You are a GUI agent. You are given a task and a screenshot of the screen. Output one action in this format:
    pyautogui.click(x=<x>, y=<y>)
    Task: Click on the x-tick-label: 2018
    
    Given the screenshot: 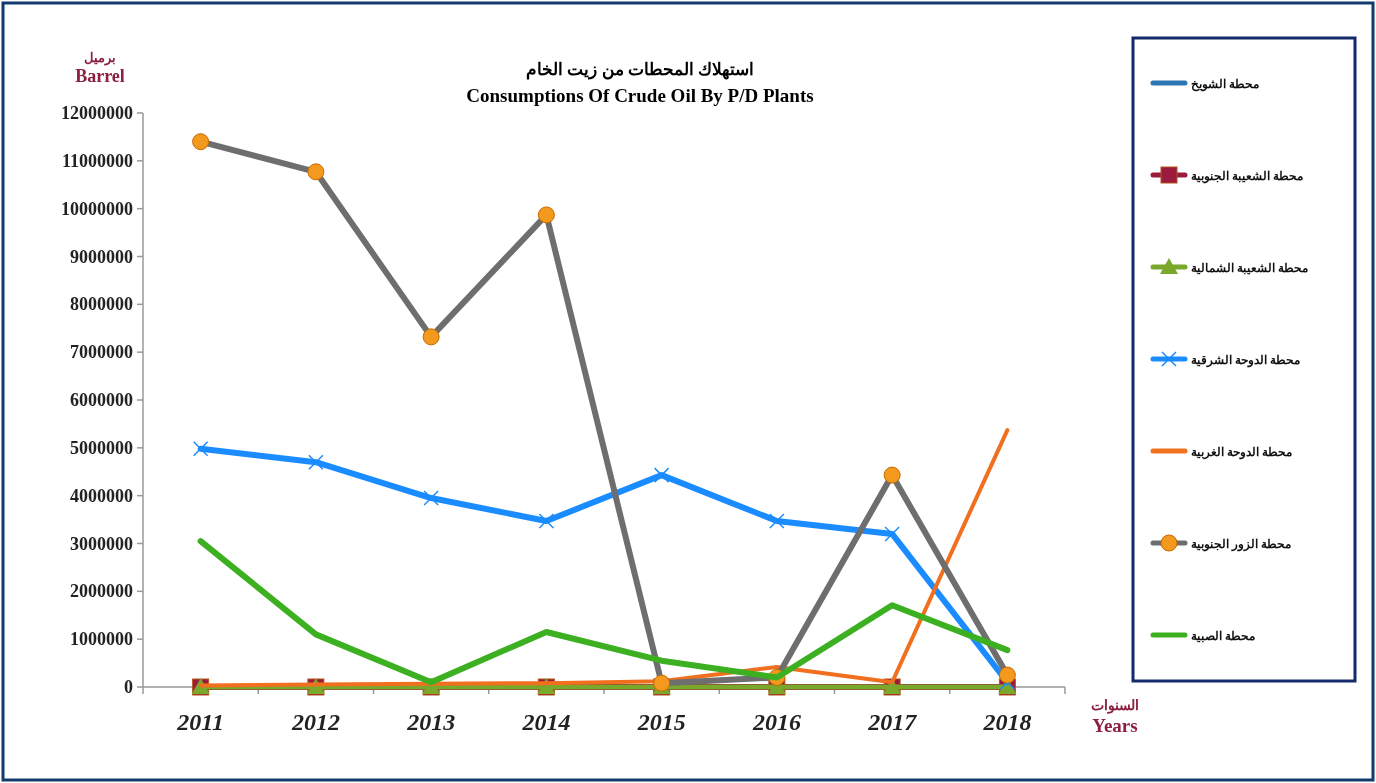 What is the action you would take?
    pyautogui.click(x=1007, y=722)
    